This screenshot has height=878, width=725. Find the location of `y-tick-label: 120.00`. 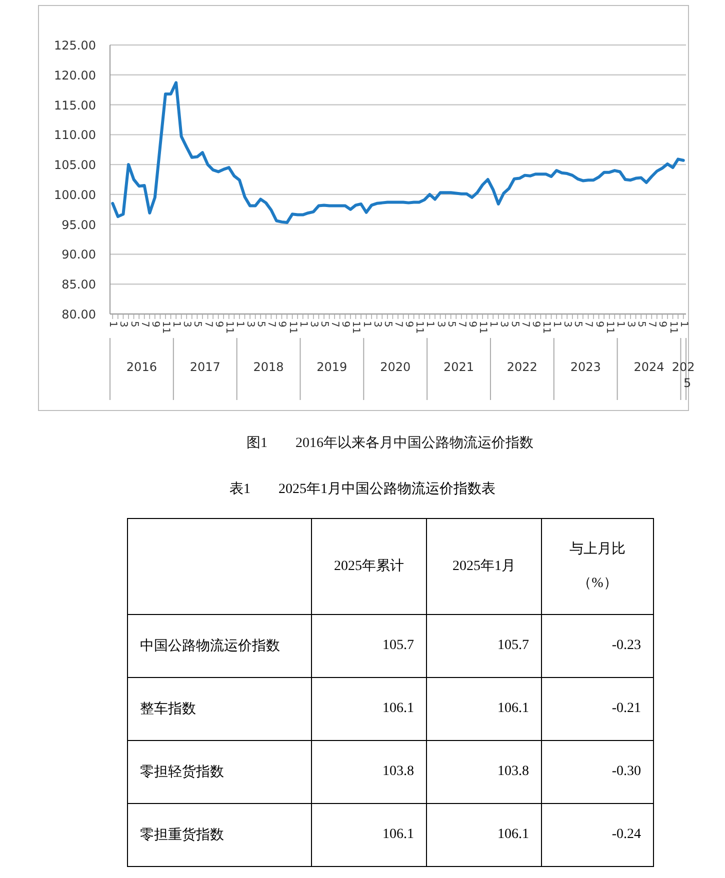

y-tick-label: 120.00 is located at coordinates (75, 75).